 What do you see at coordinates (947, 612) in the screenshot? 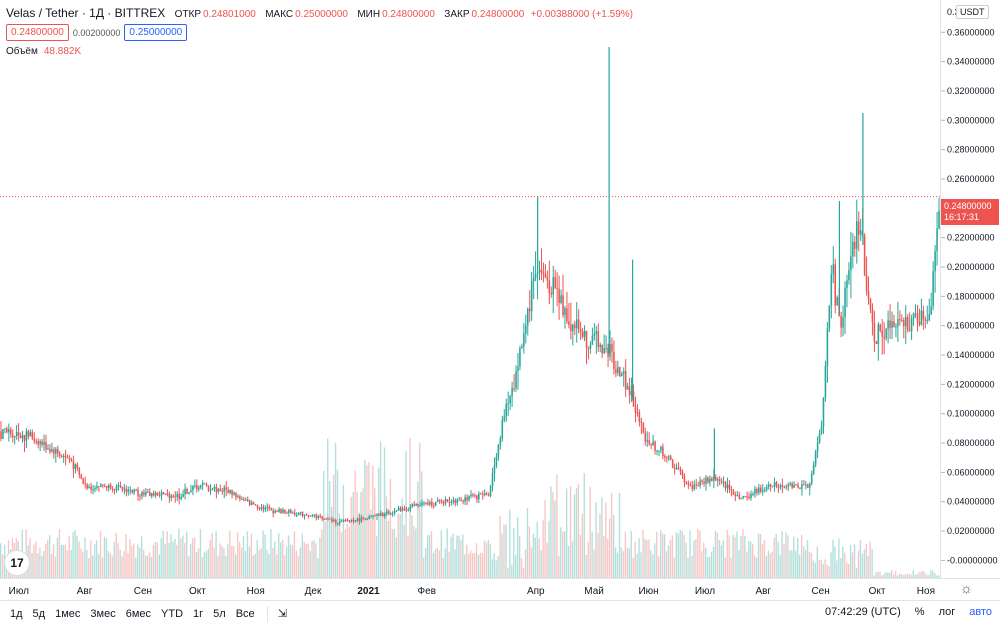
I see `log-toggle: лог` at bounding box center [947, 612].